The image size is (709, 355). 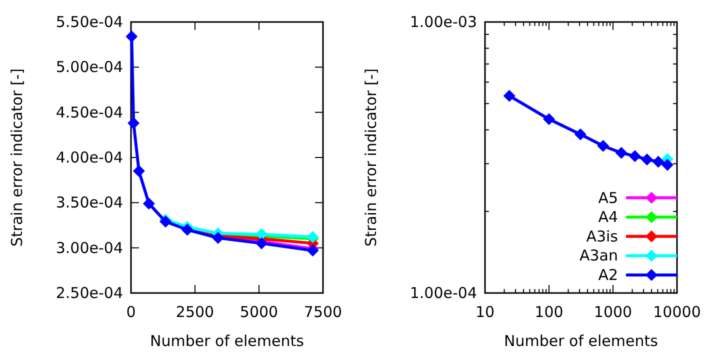 What do you see at coordinates (89, 203) in the screenshot?
I see `y-tick-label: 3.50e-04` at bounding box center [89, 203].